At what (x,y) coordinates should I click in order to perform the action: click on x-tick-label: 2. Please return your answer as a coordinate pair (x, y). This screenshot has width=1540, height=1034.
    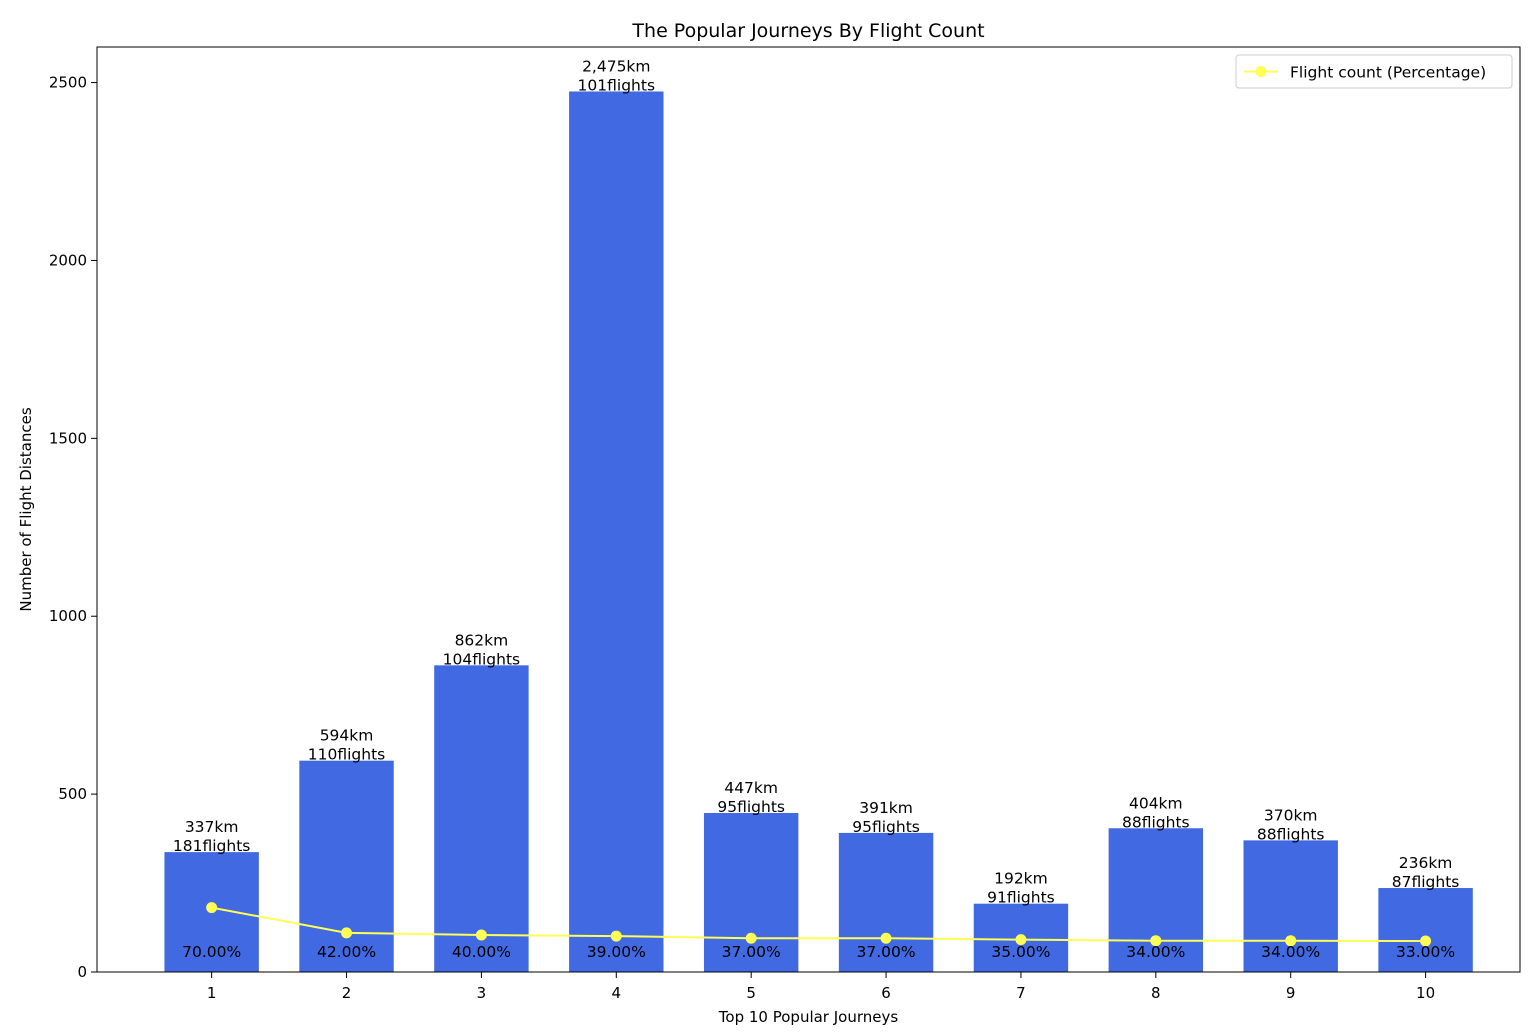
    Looking at the image, I should click on (347, 993).